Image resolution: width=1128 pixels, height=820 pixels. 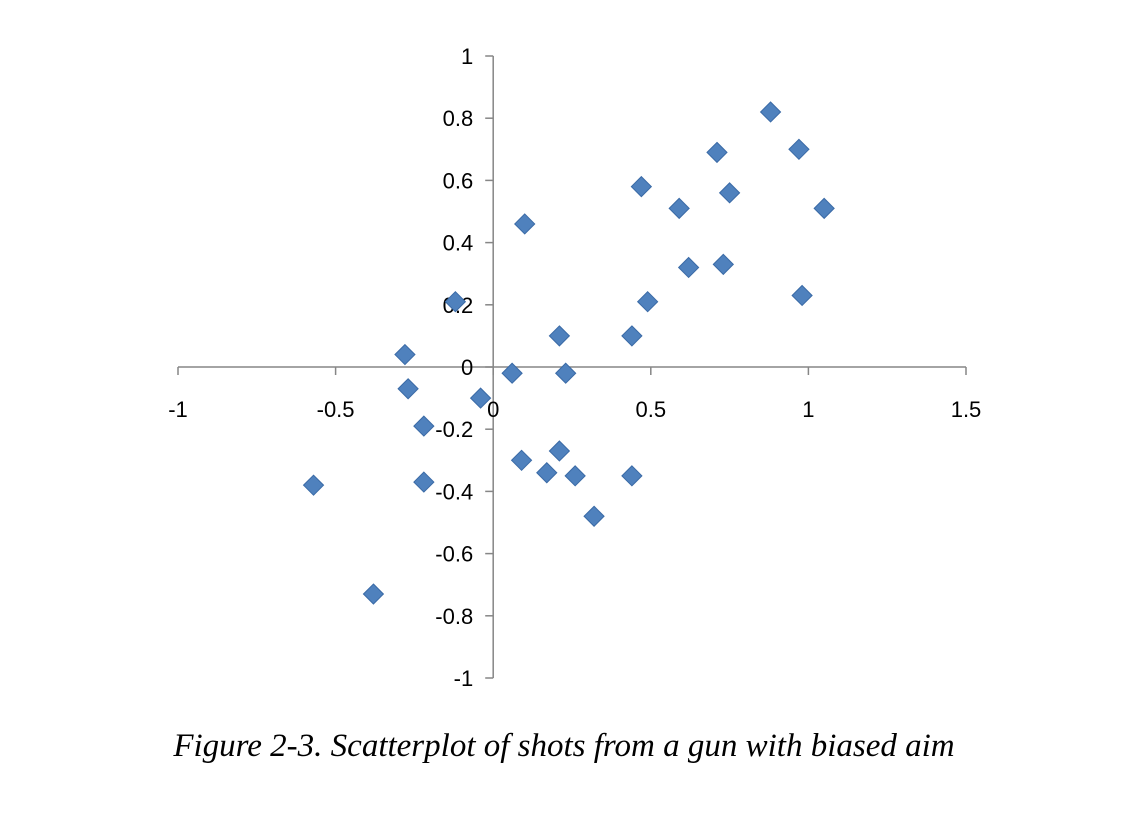 What do you see at coordinates (178, 409) in the screenshot?
I see `x-tick-label: -1` at bounding box center [178, 409].